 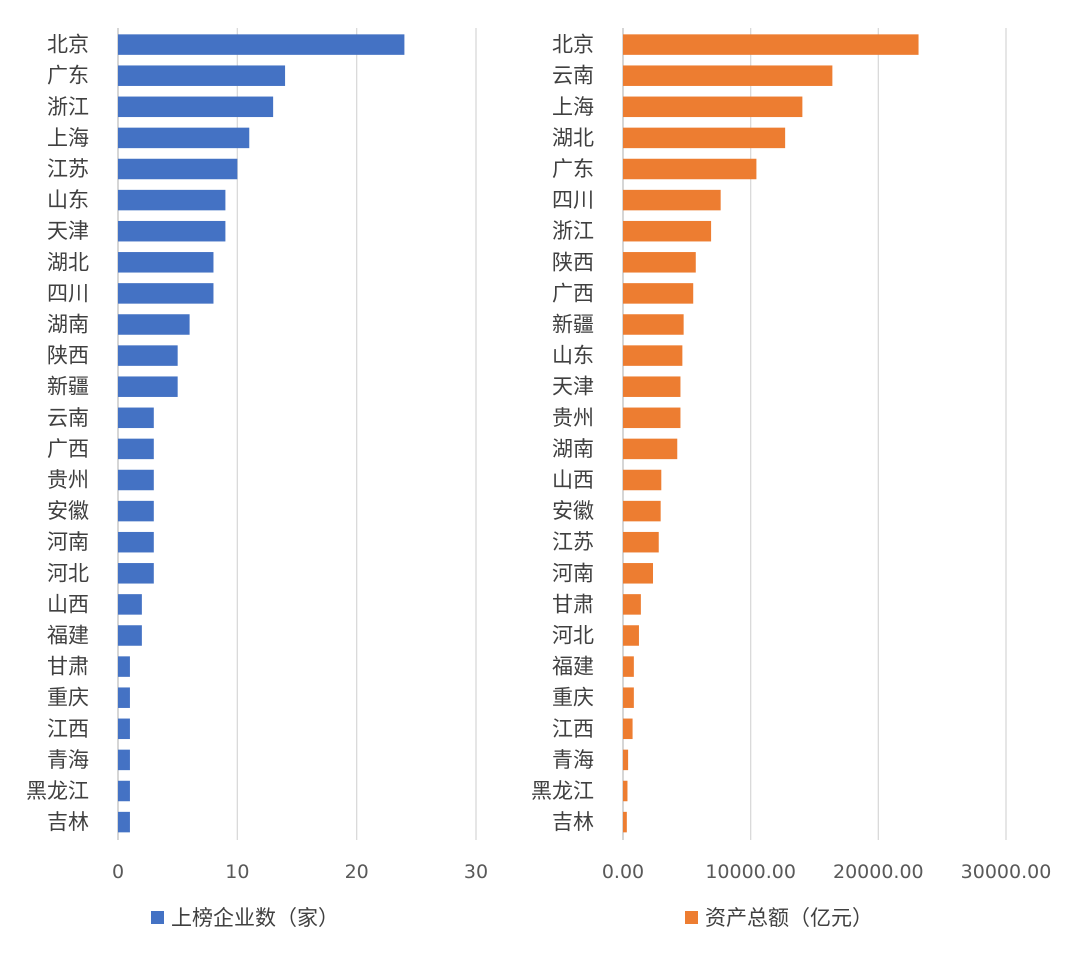 I want to click on category-label: 重庆, so click(x=573, y=698).